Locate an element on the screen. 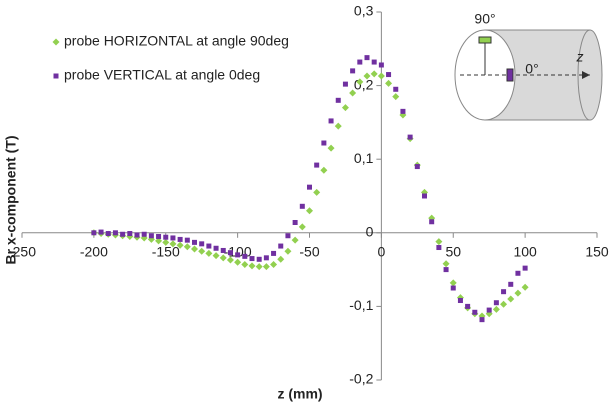 This screenshot has height=407, width=616. x-tick-label: 150 is located at coordinates (597, 252).